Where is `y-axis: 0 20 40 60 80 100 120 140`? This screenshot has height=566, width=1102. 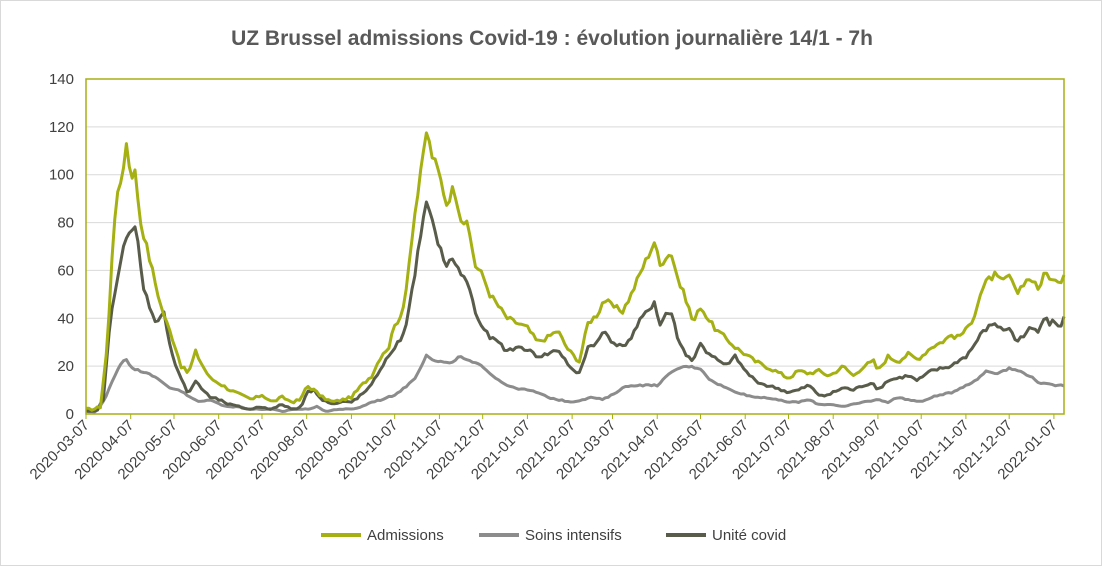
y-axis: 0 20 40 60 80 100 120 140 is located at coordinates (61, 247).